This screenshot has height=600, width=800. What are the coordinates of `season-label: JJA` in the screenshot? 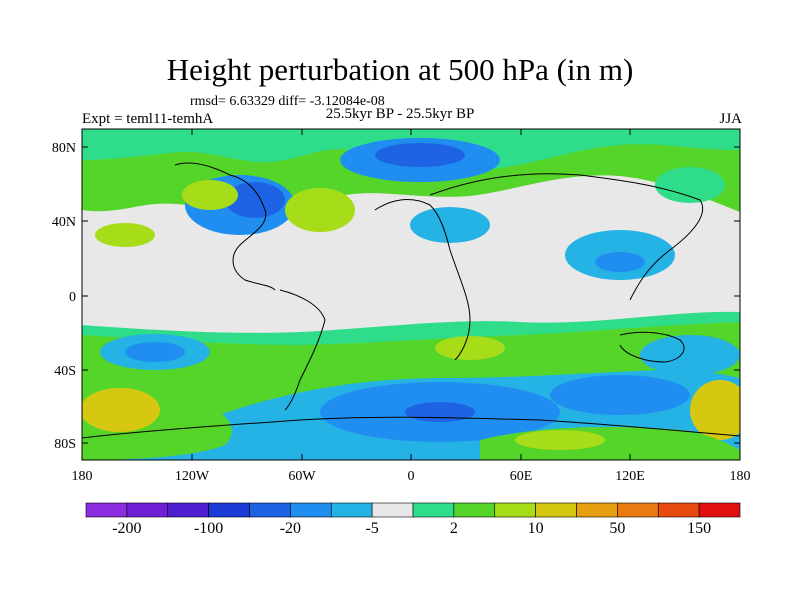 It's located at (730, 119).